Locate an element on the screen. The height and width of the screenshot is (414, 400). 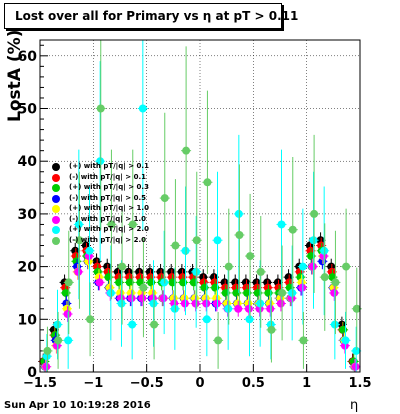
legend-entry: (-) with pT/|q| > 2.0 is located at coordinates (99, 241).